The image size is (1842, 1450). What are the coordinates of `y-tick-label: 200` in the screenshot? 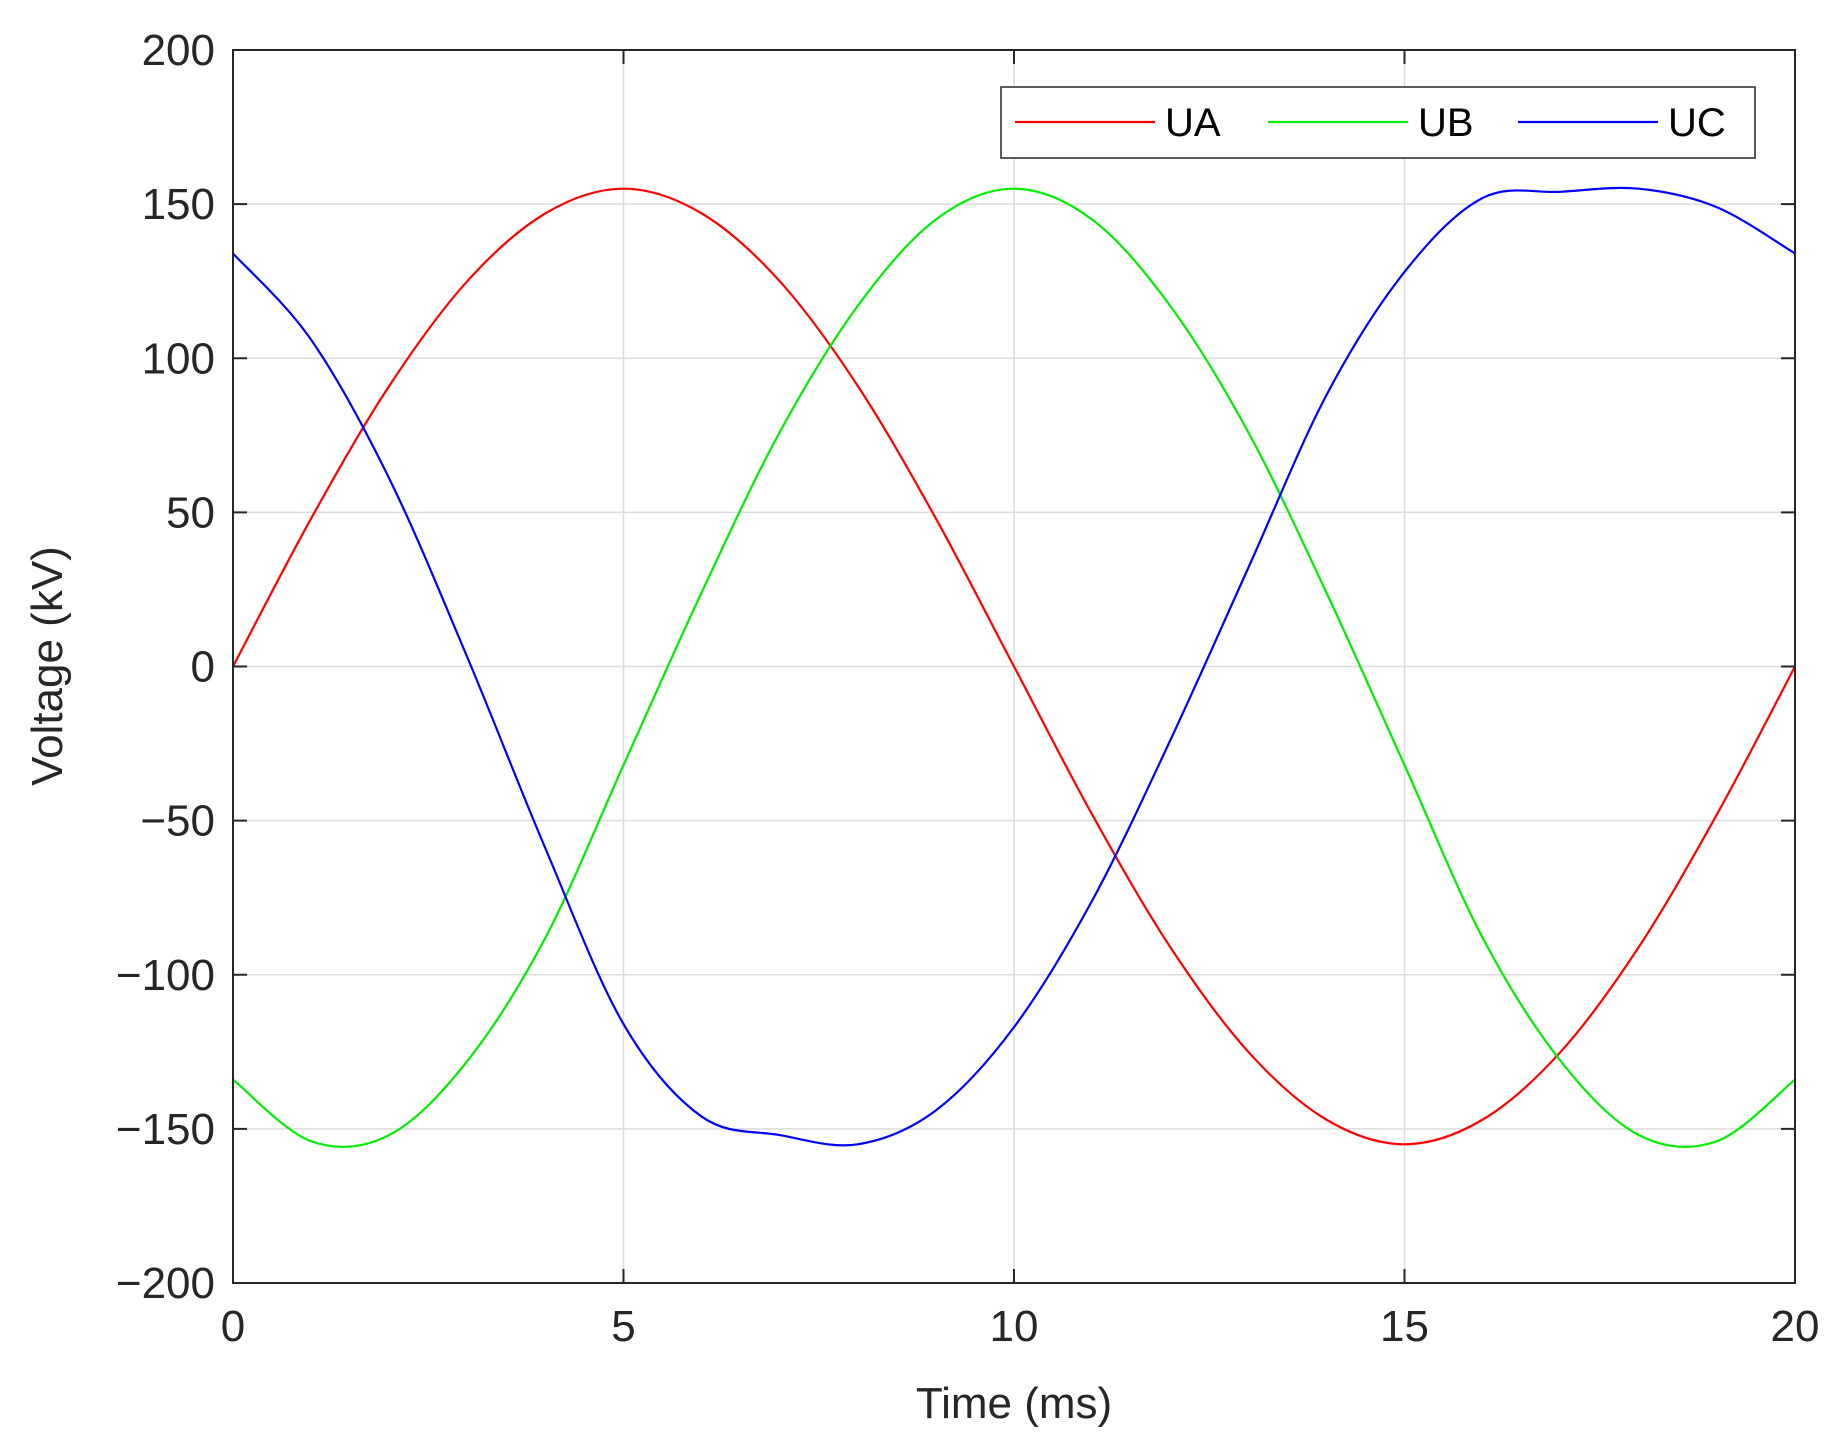 It's located at (178, 50).